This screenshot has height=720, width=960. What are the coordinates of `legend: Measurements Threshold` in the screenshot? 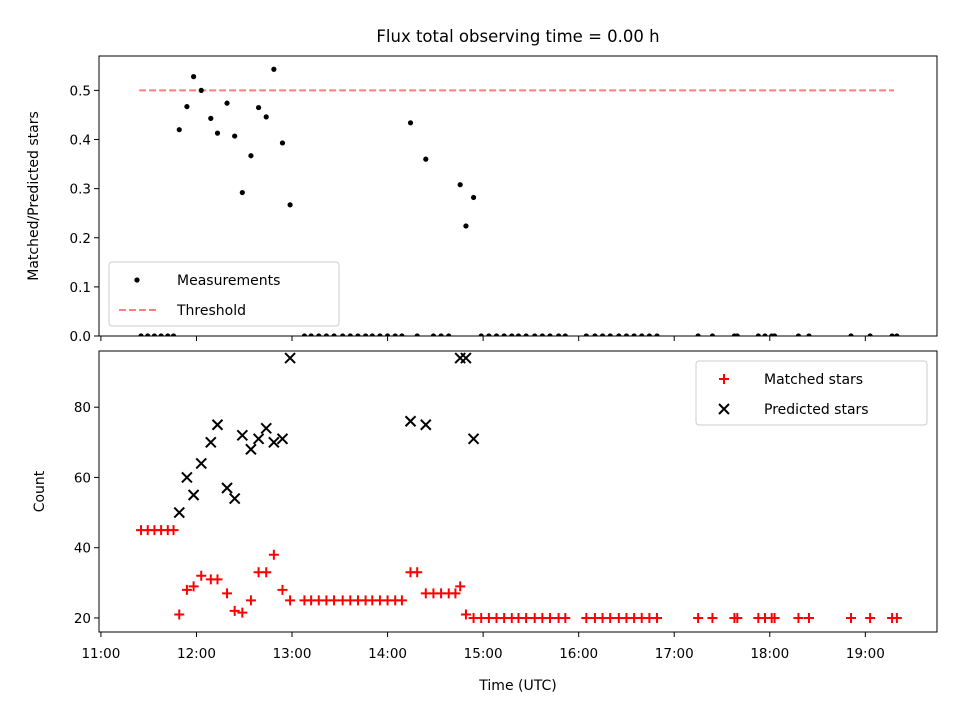 It's located at (224, 294).